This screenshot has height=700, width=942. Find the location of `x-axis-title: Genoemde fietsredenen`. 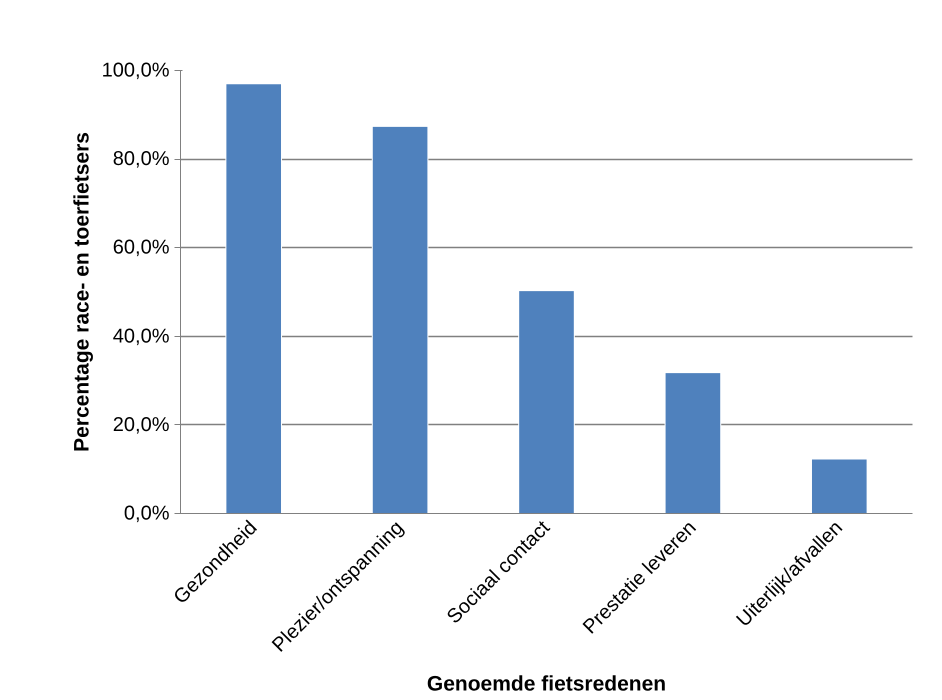

x-axis-title: Genoemde fietsredenen is located at coordinates (546, 684).